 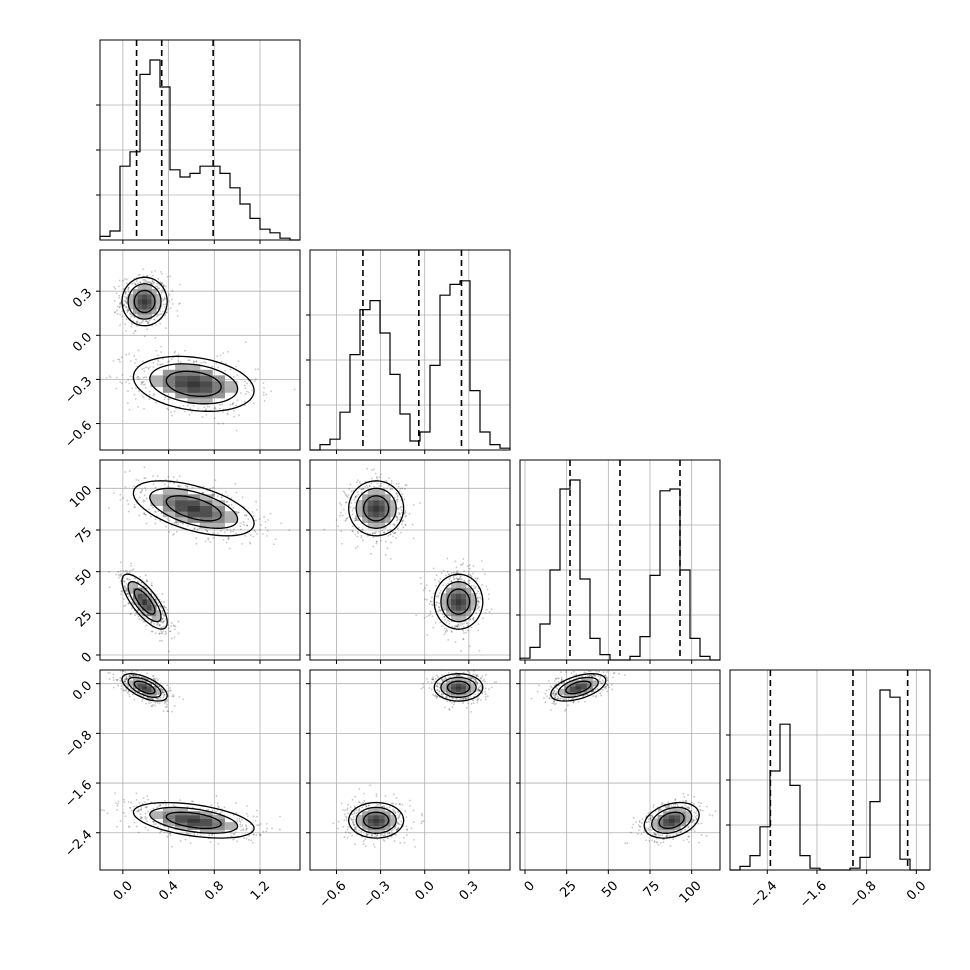 I want to click on density-region, so click(x=408, y=559).